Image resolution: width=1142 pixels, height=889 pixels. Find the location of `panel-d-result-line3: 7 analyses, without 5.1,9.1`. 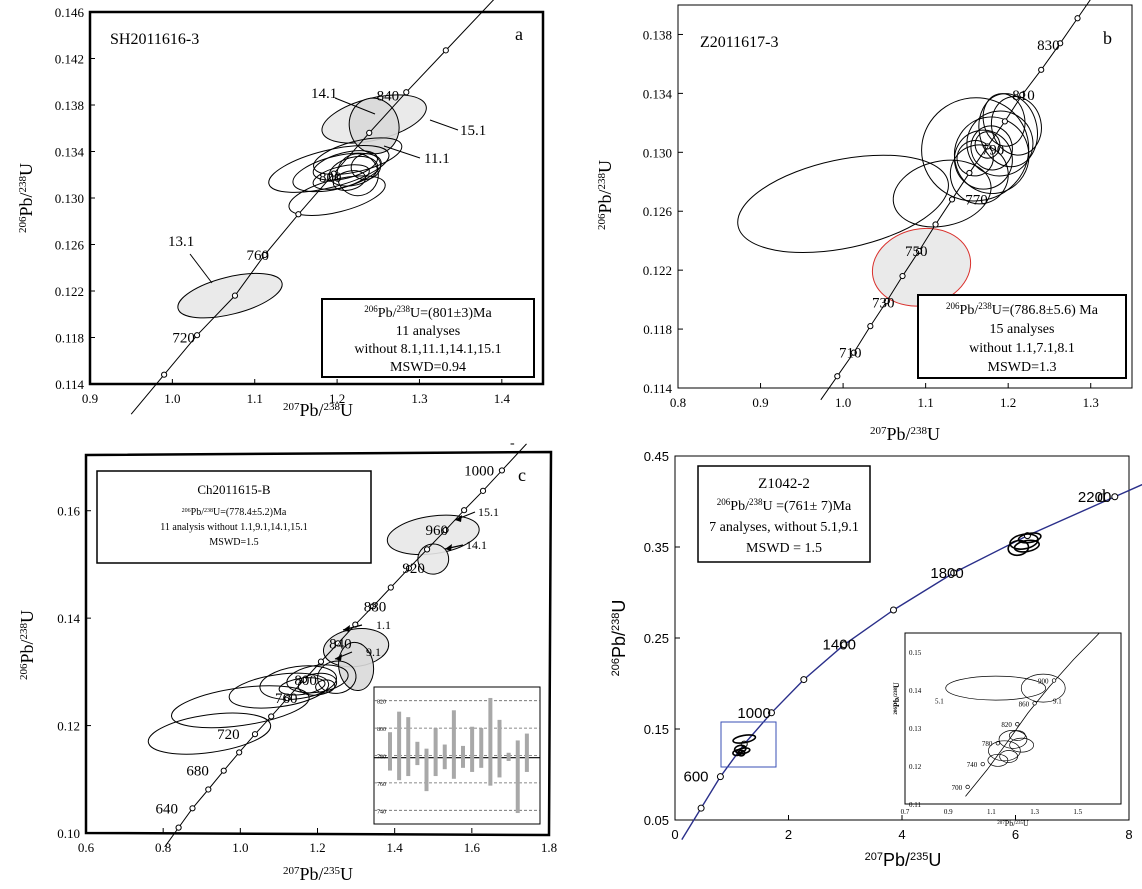

panel-d-result-line3: 7 analyses, without 5.1,9.1 is located at coordinates (784, 527).